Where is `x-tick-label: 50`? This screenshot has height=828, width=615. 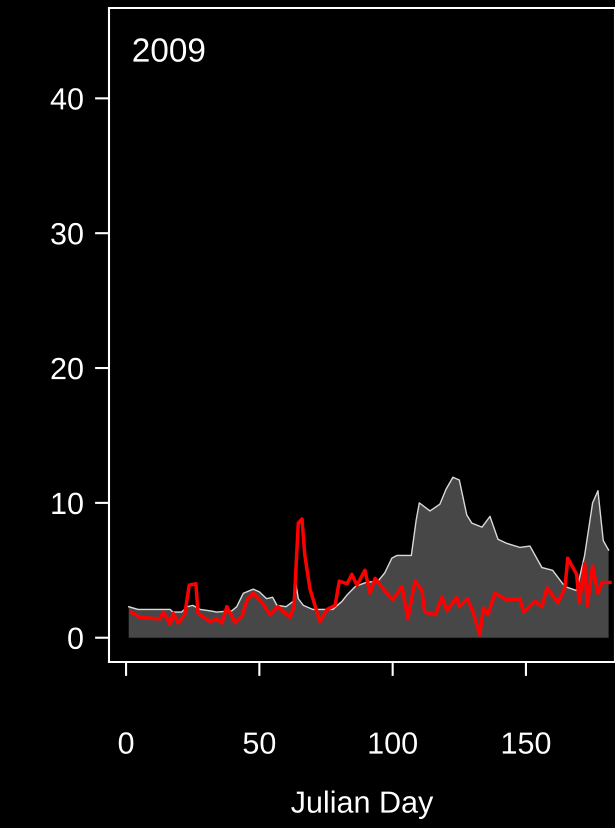 x-tick-label: 50 is located at coordinates (260, 743).